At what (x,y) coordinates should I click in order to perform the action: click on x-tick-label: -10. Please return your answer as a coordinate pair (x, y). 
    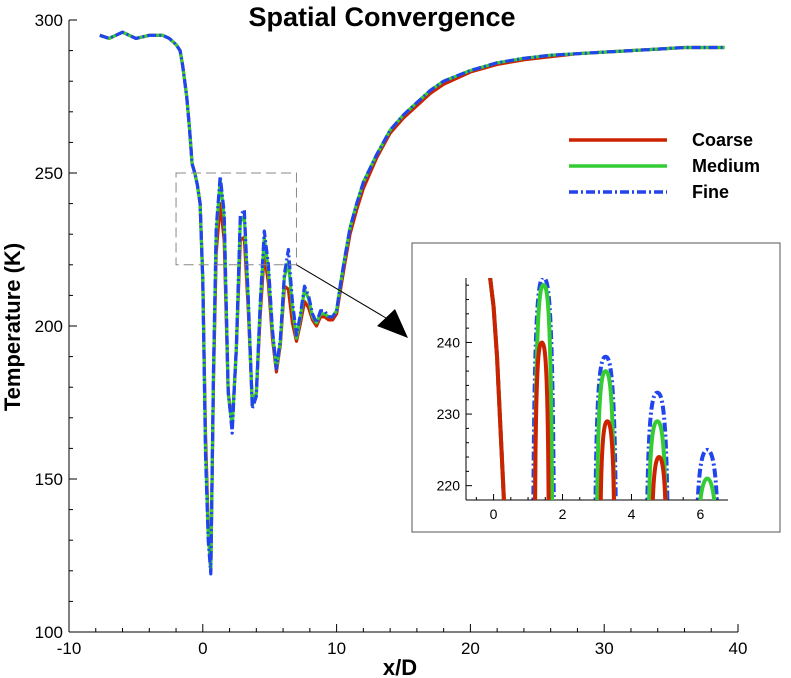
    Looking at the image, I should click on (69, 648).